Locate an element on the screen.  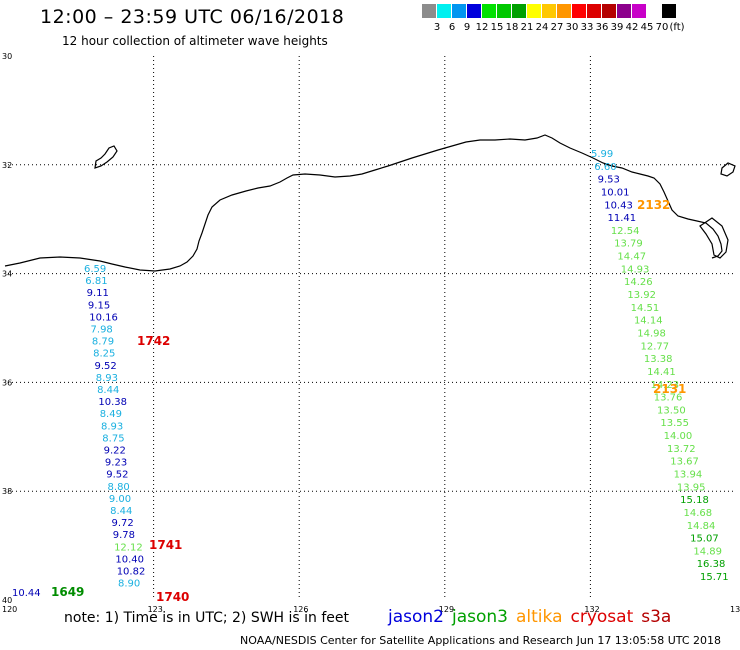
wave-height-value: 13.94 is located at coordinates (688, 475).